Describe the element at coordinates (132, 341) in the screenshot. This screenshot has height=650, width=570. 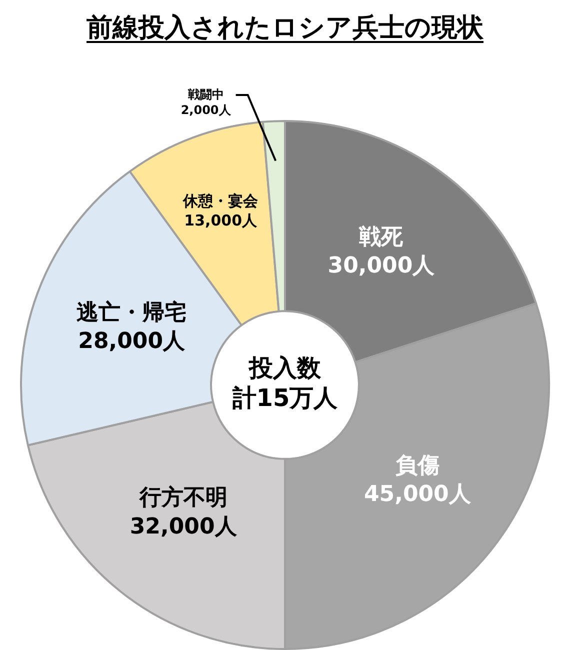
I see `data-label: 28,000人` at that location.